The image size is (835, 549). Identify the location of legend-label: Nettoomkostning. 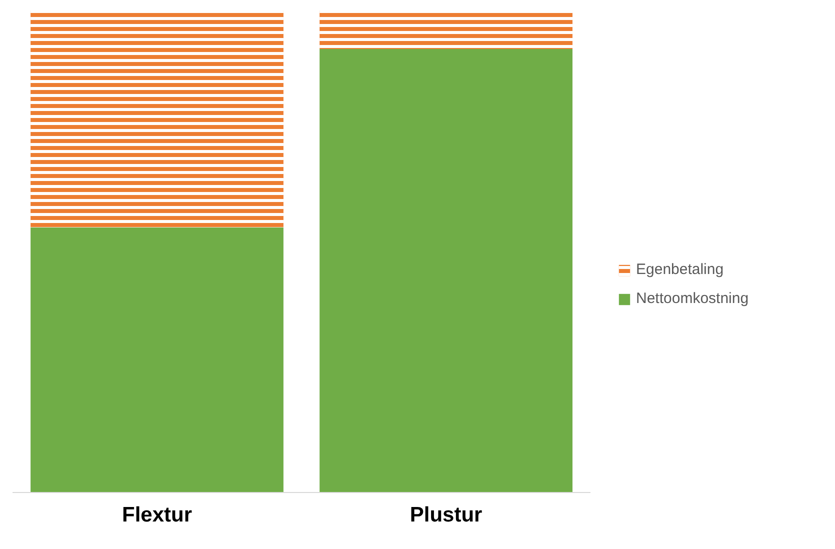
(692, 298).